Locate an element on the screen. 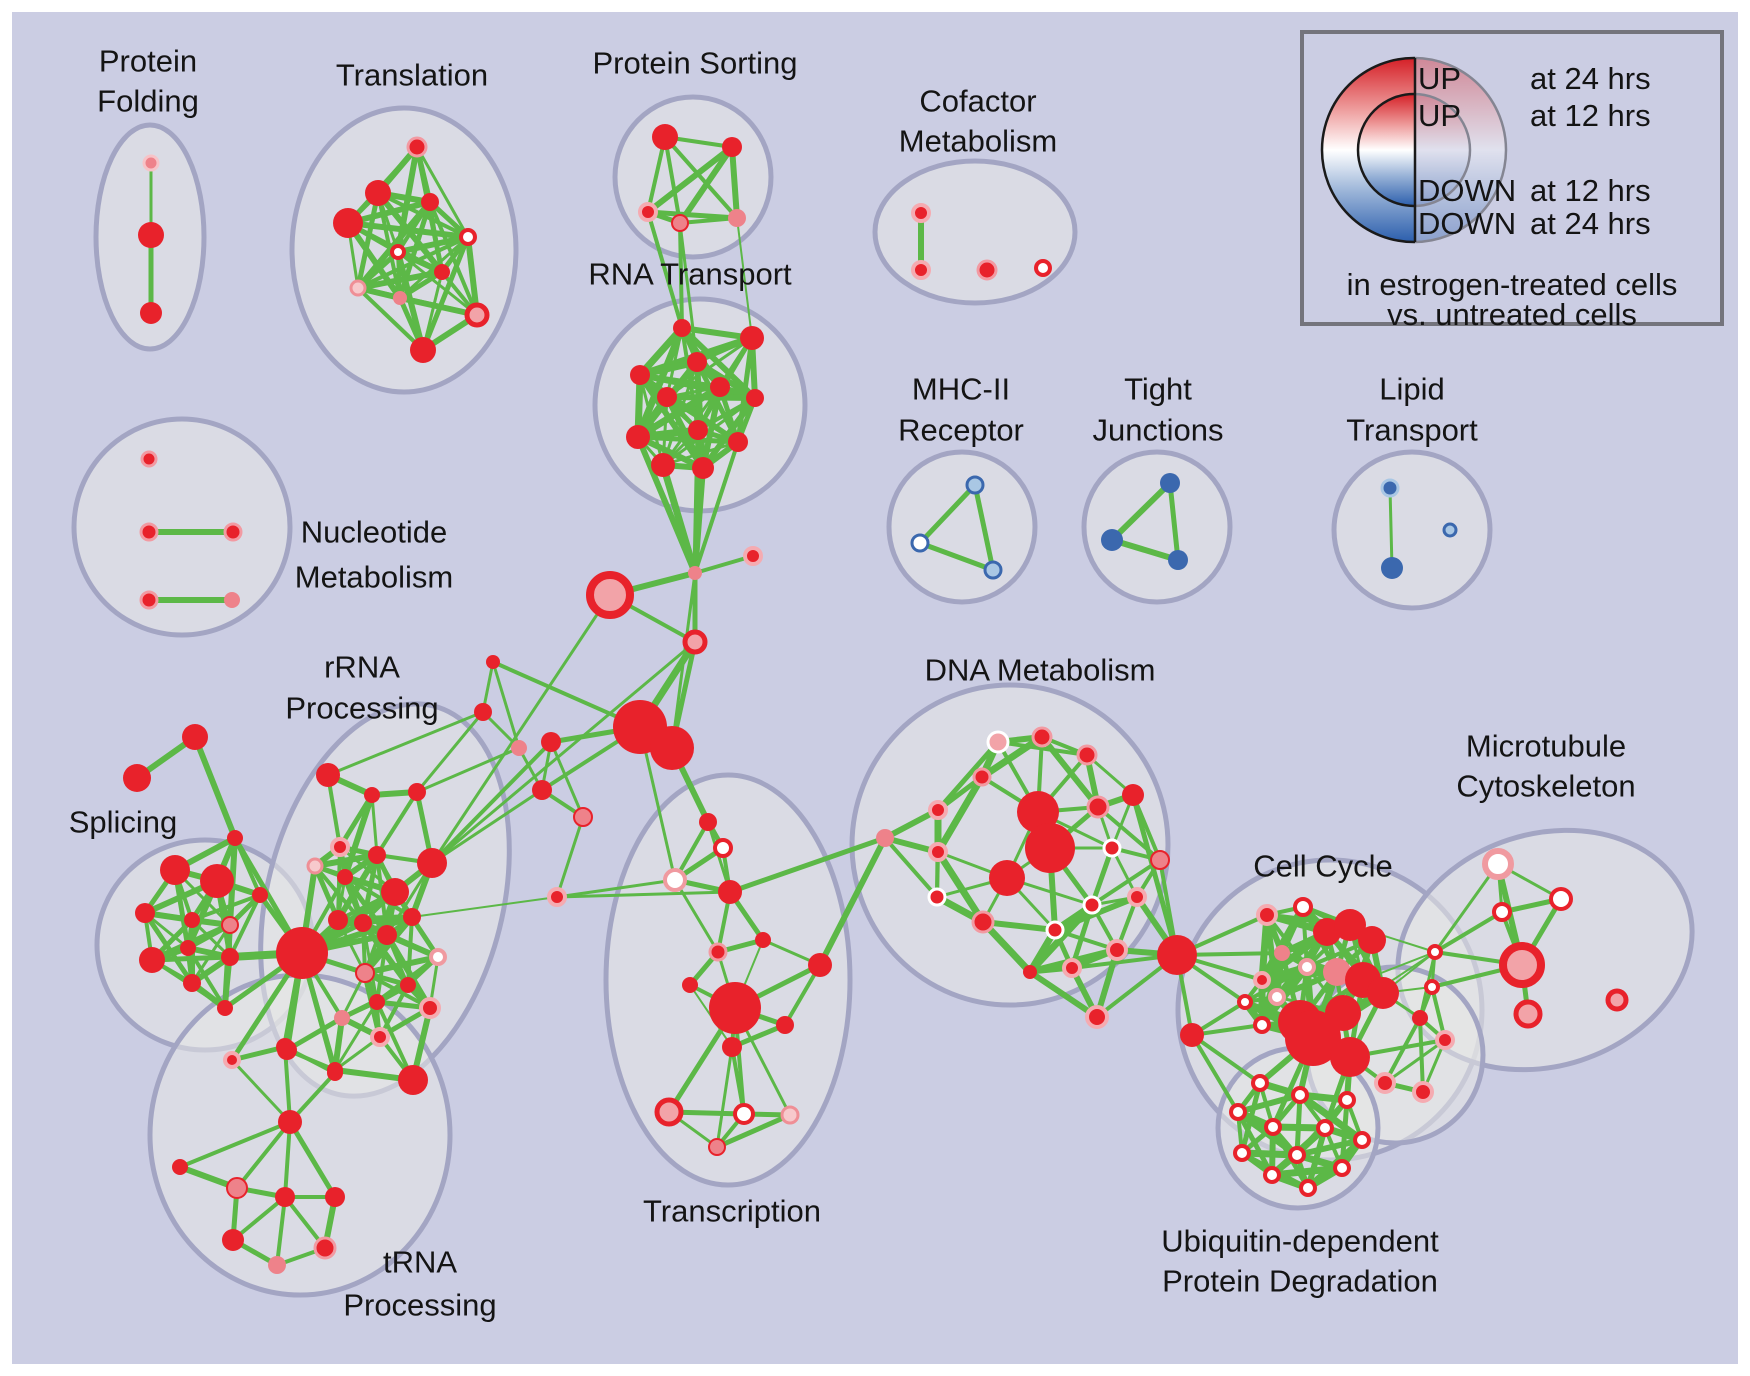 Image resolution: width=1750 pixels, height=1376 pixels. legend-up-24-time: at 24 hrs is located at coordinates (1590, 78).